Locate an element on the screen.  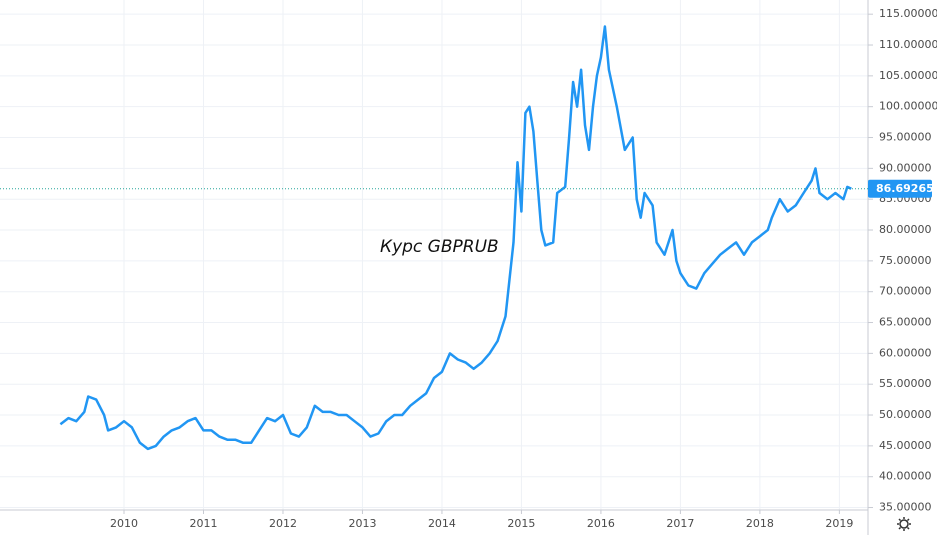
y-tick-label: 105.00000 is located at coordinates (908, 75).